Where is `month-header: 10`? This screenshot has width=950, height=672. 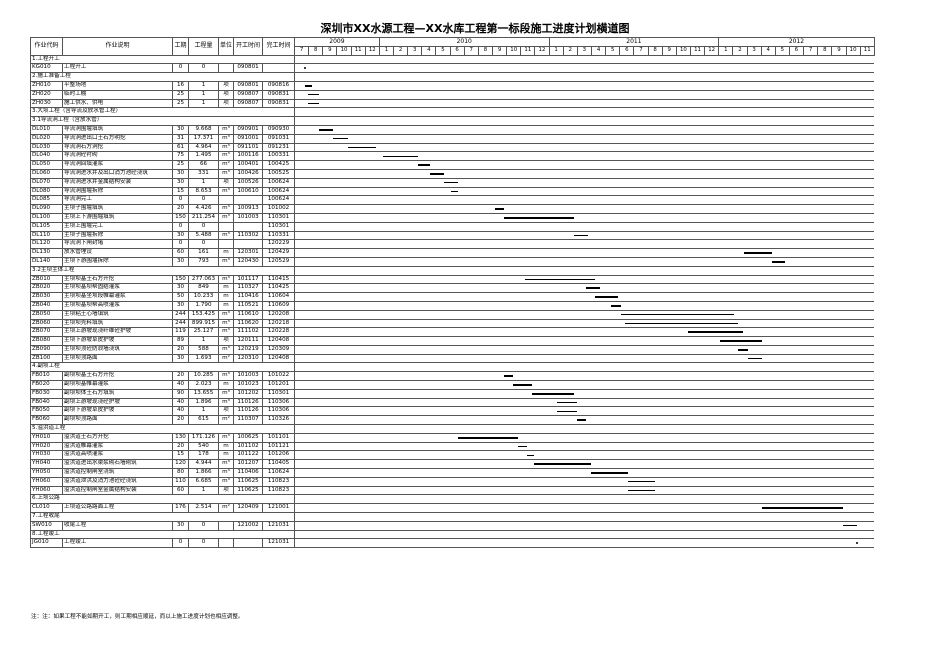
month-header: 10 is located at coordinates (344, 50).